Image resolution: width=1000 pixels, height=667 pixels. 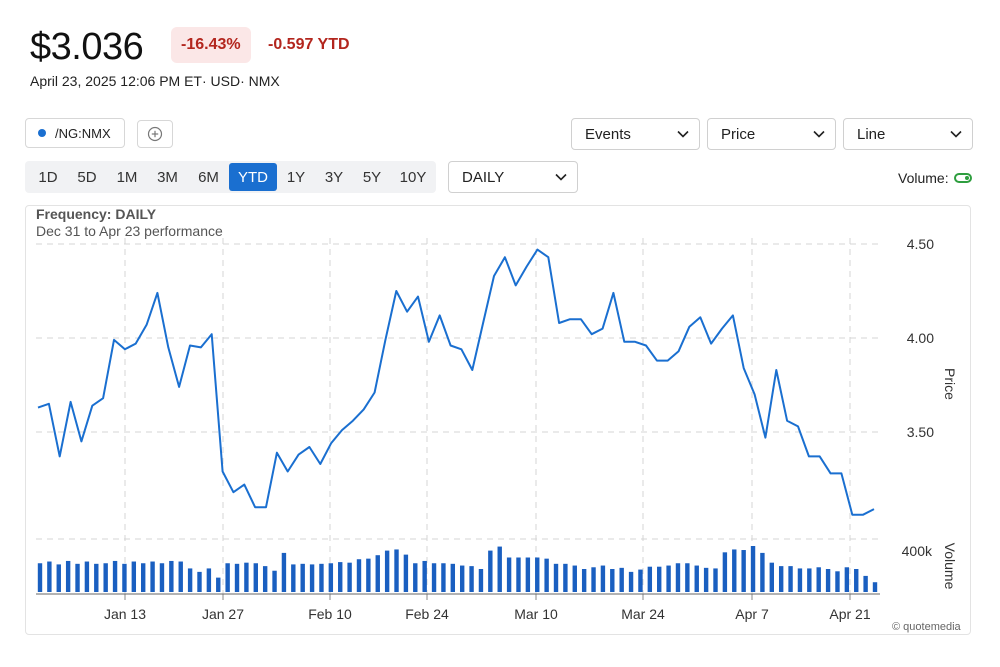 What do you see at coordinates (643, 614) in the screenshot?
I see `x-tick-label: Mar 24` at bounding box center [643, 614].